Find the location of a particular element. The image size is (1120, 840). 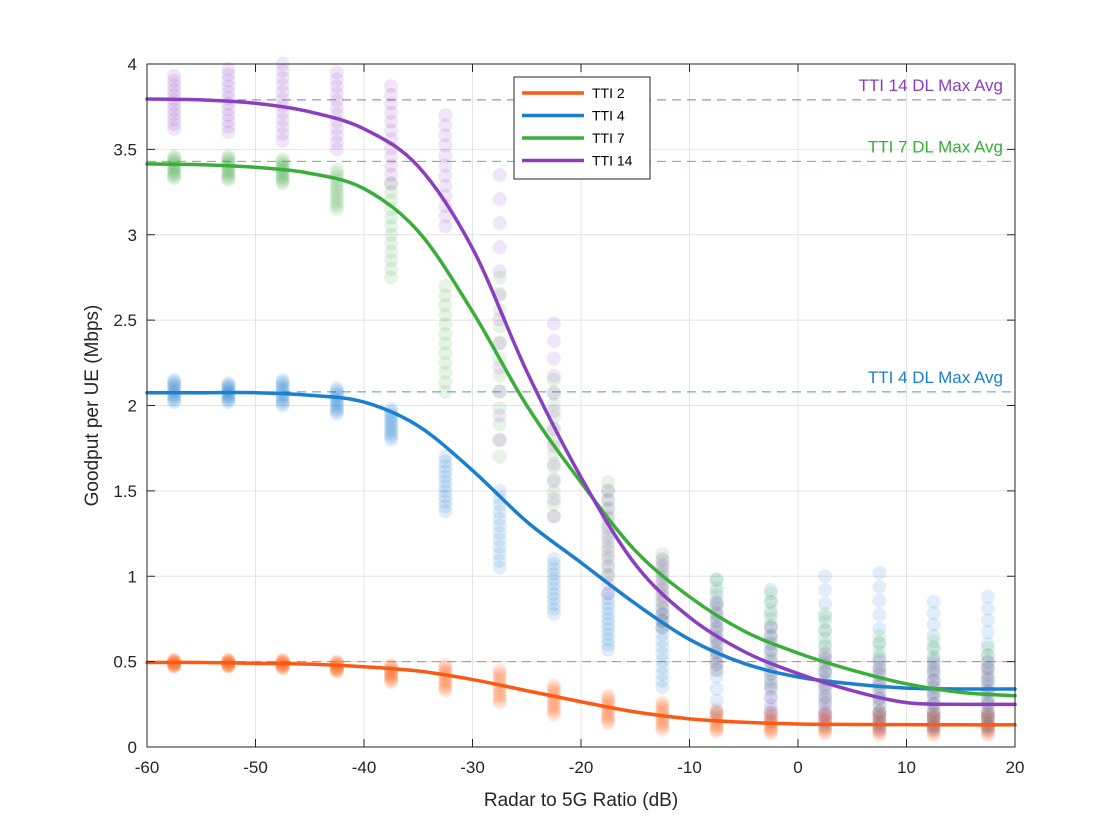

y-tick-label: 0.5 is located at coordinates (125, 662).